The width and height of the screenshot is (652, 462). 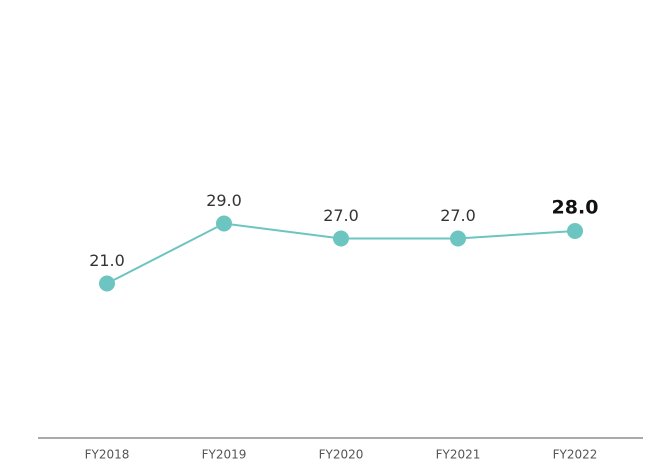 I want to click on x-tick-label: FY2022, so click(x=575, y=455).